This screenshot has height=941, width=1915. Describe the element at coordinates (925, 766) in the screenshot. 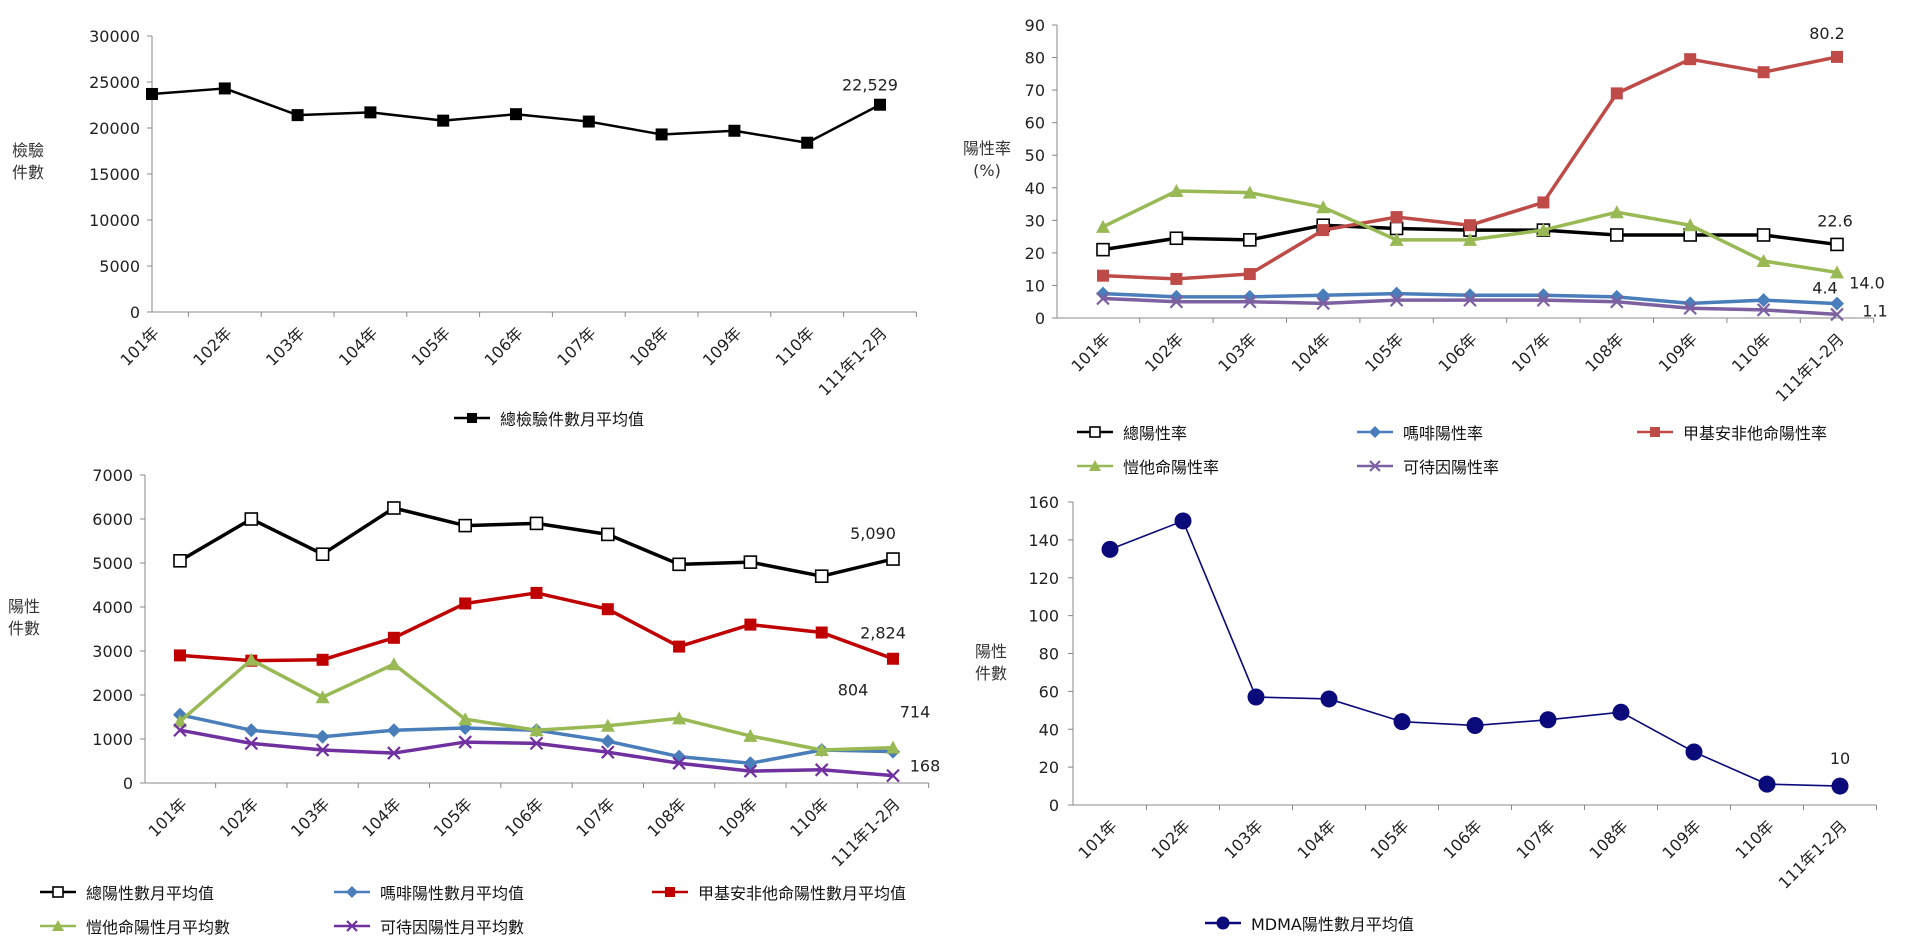

I see `data-label: 168` at that location.